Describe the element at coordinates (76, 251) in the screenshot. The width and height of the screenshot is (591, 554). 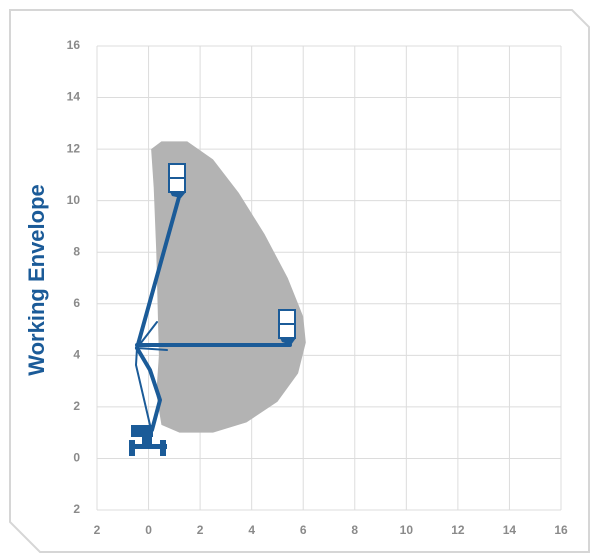
I see `y-tick-label: 8` at that location.